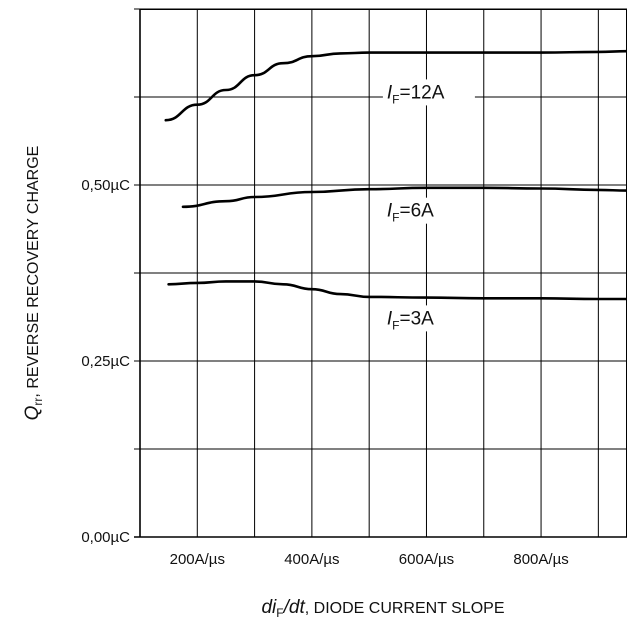 Image resolution: width=627 pixels, height=625 pixels. I want to click on y-tick-label: 0,50µC, so click(105, 185).